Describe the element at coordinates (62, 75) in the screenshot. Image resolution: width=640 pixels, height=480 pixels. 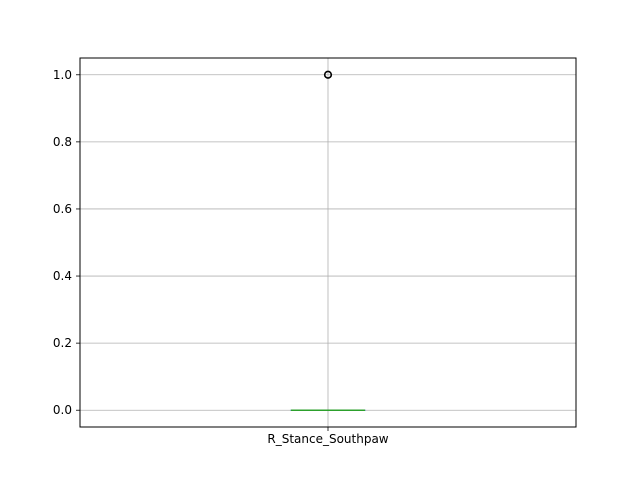
I see `y-tick-label: 1.0` at that location.